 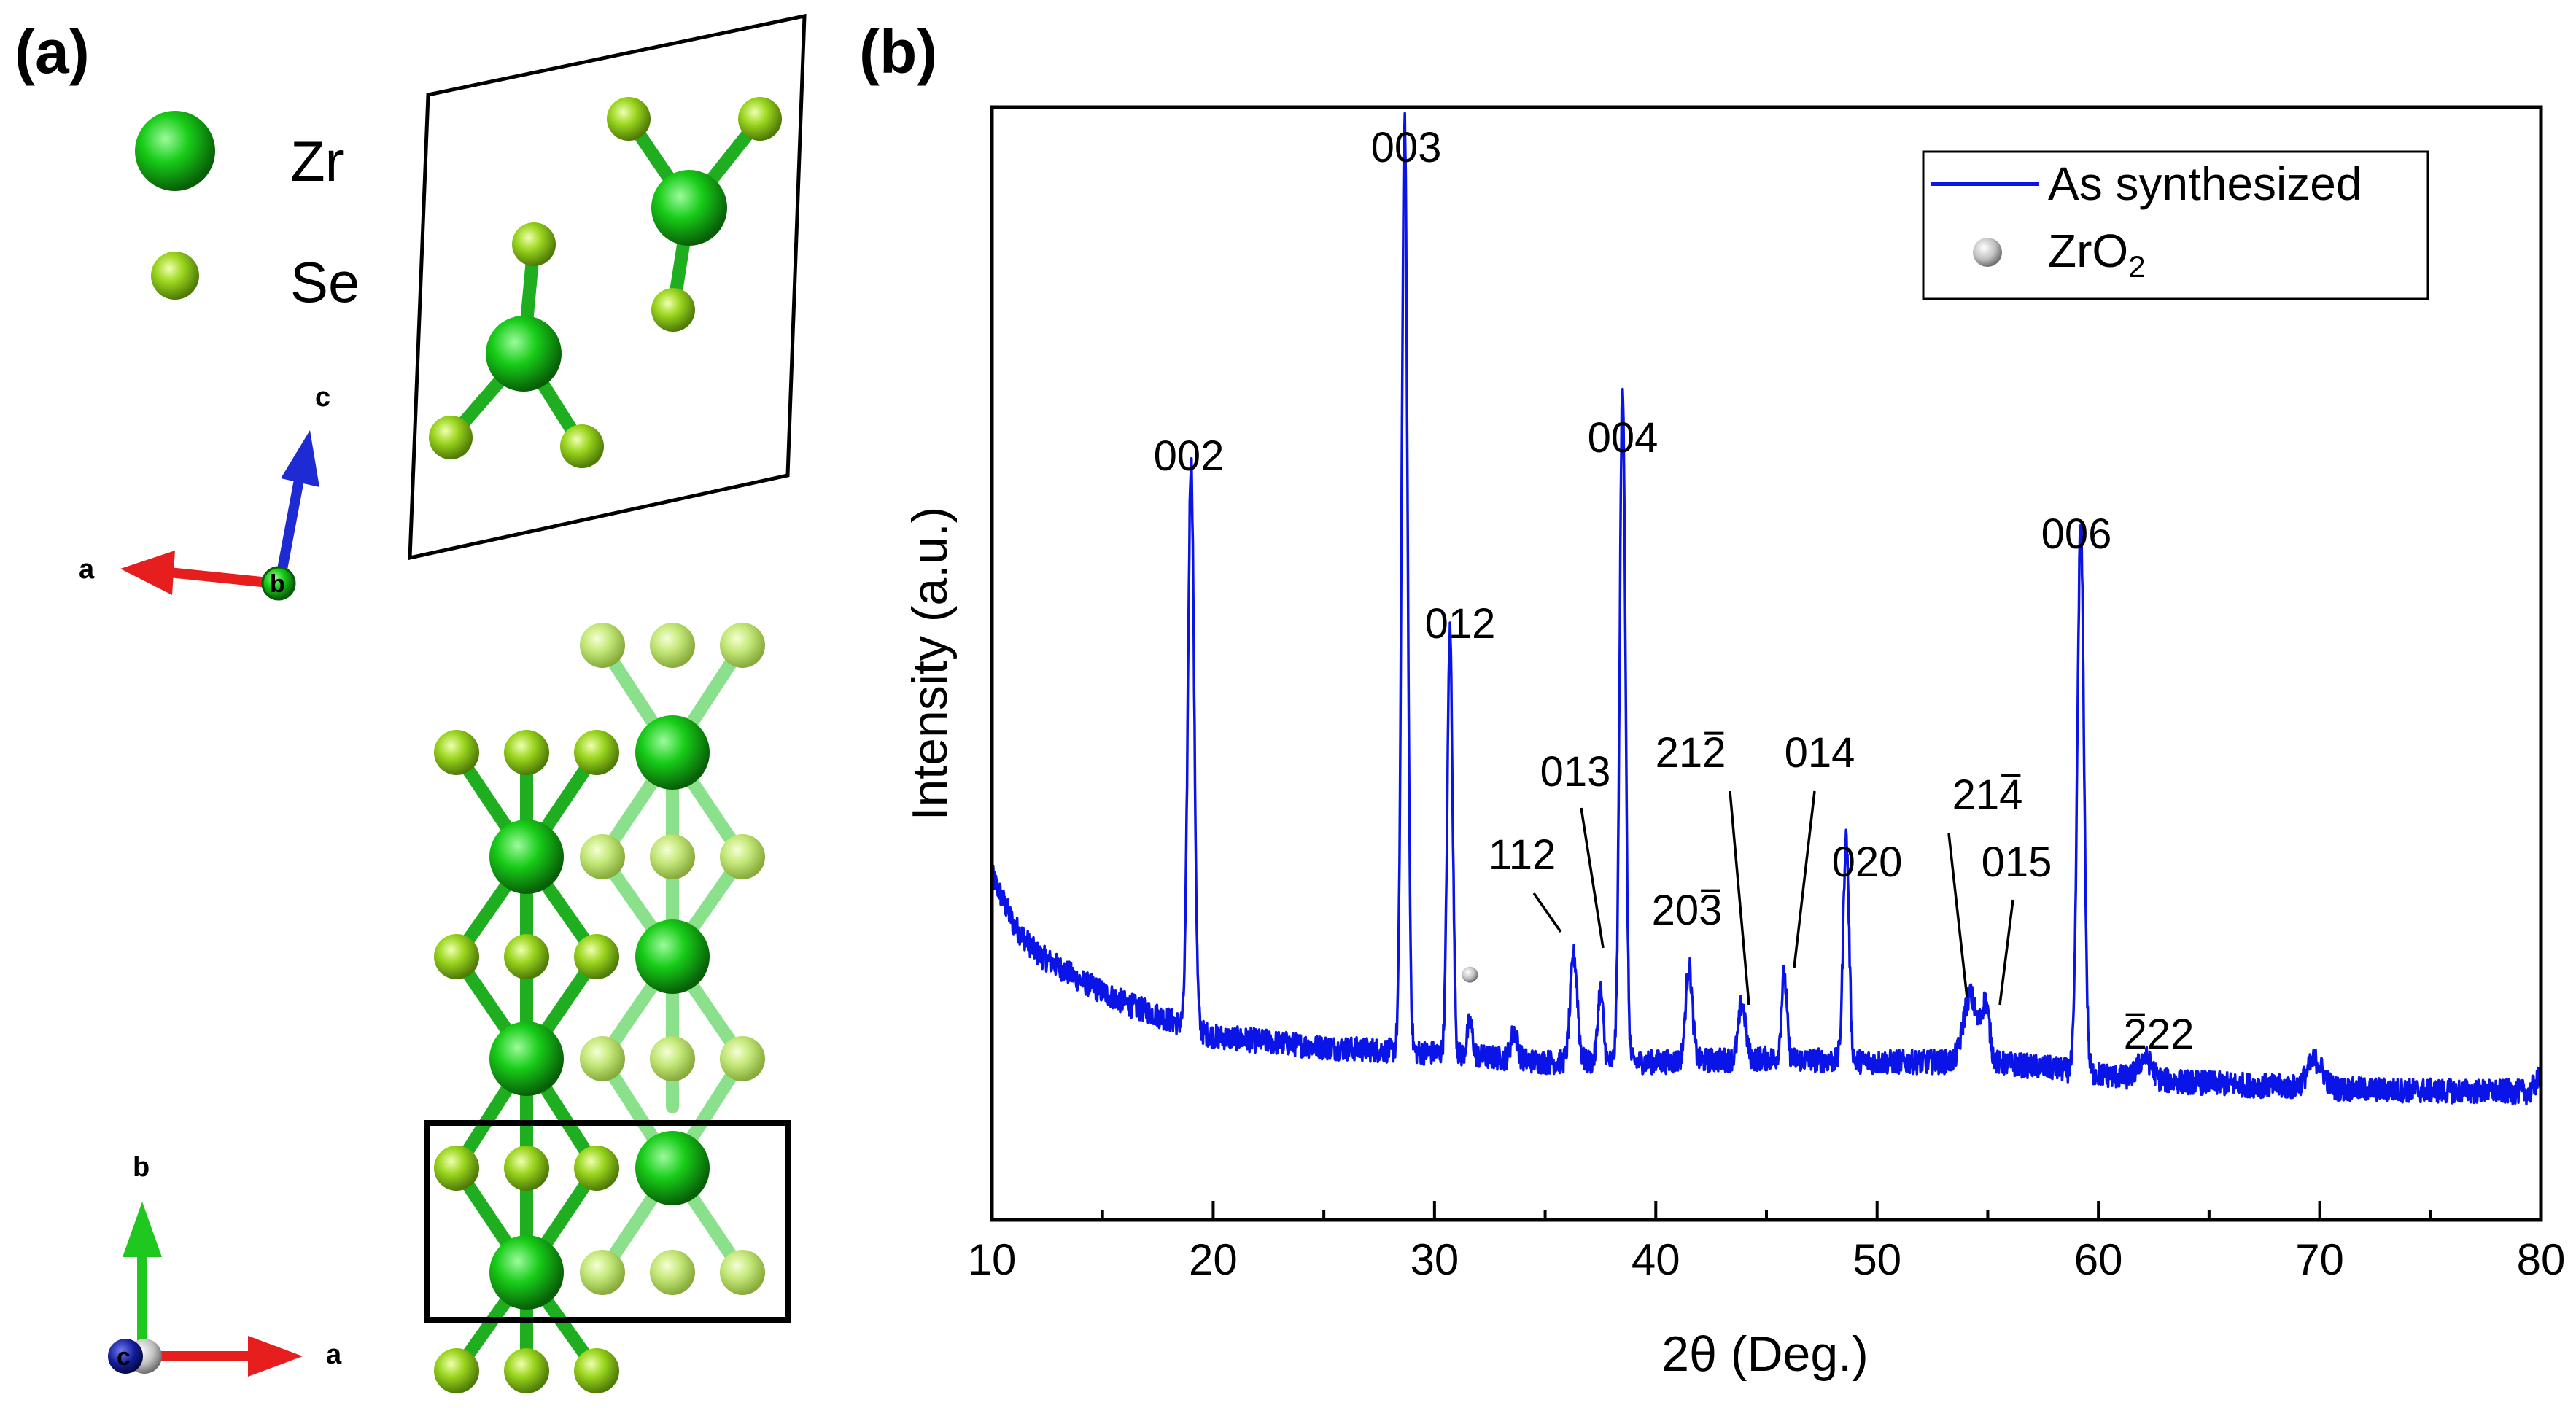 What do you see at coordinates (317, 161) in the screenshot?
I see `zr-legend-label: Zr` at bounding box center [317, 161].